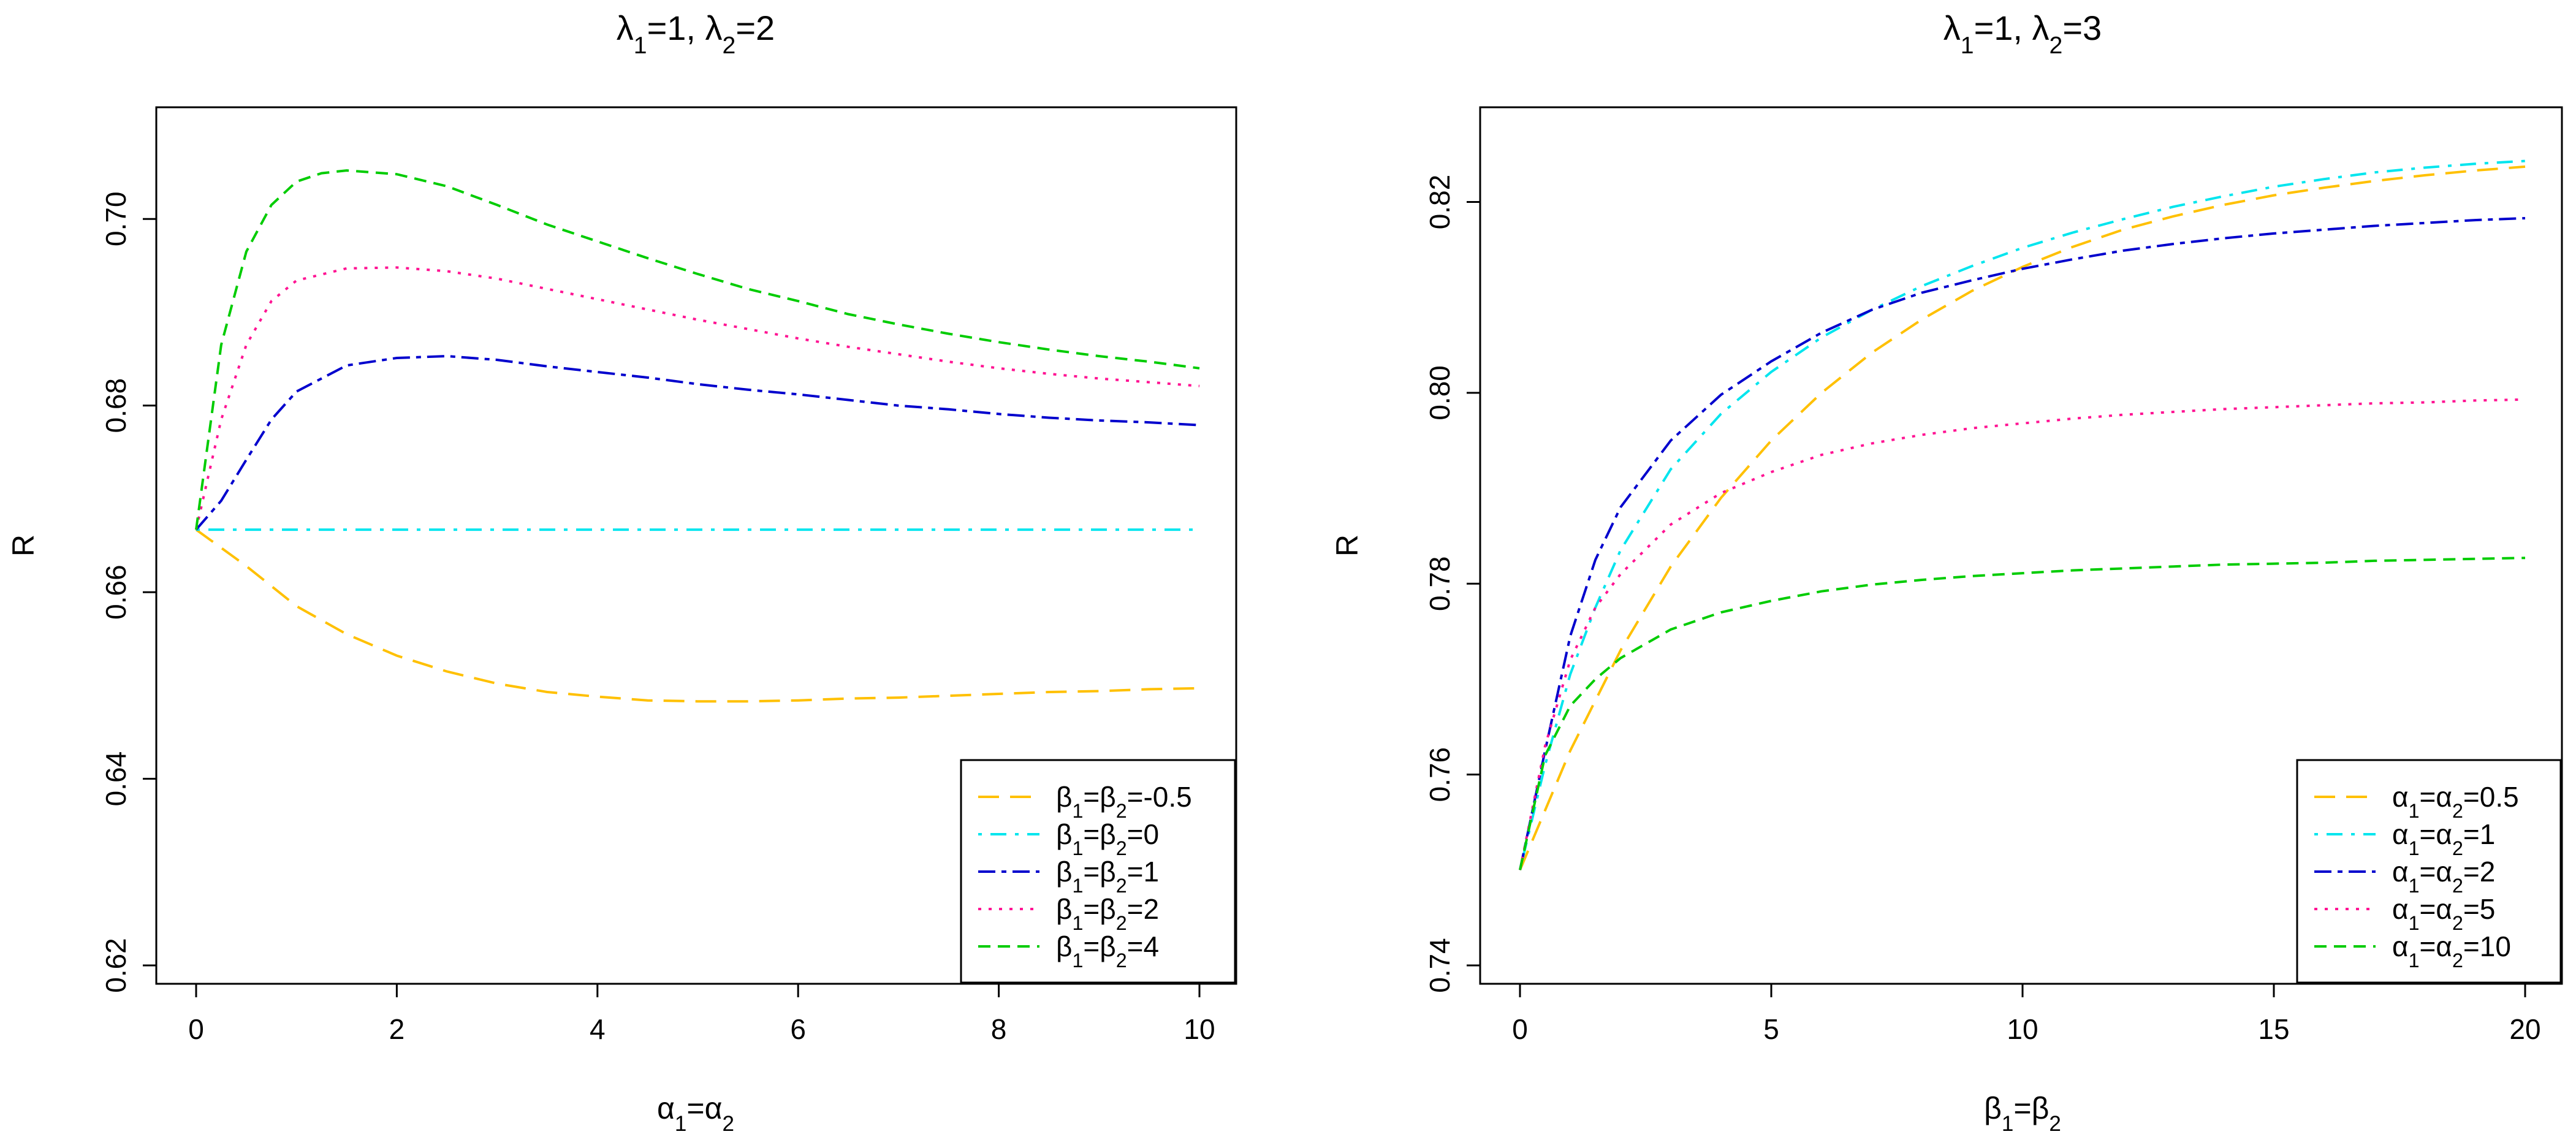  I want to click on legend-label-5: β1=β2=4, so click(1107, 951).